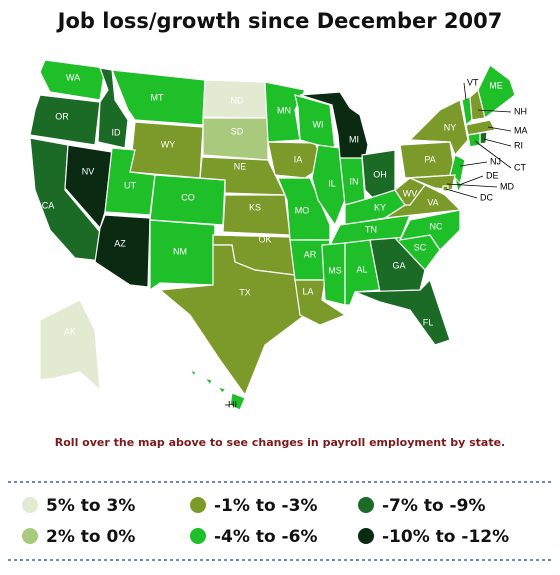 The height and width of the screenshot is (575, 560). Describe the element at coordinates (90, 506) in the screenshot. I see `legend-label: 5% to 3%` at that location.